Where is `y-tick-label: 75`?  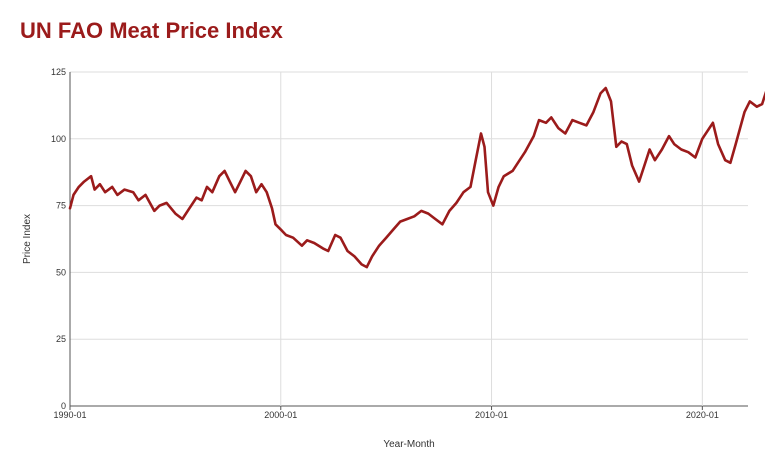 y-tick-label: 75 is located at coordinates (61, 206).